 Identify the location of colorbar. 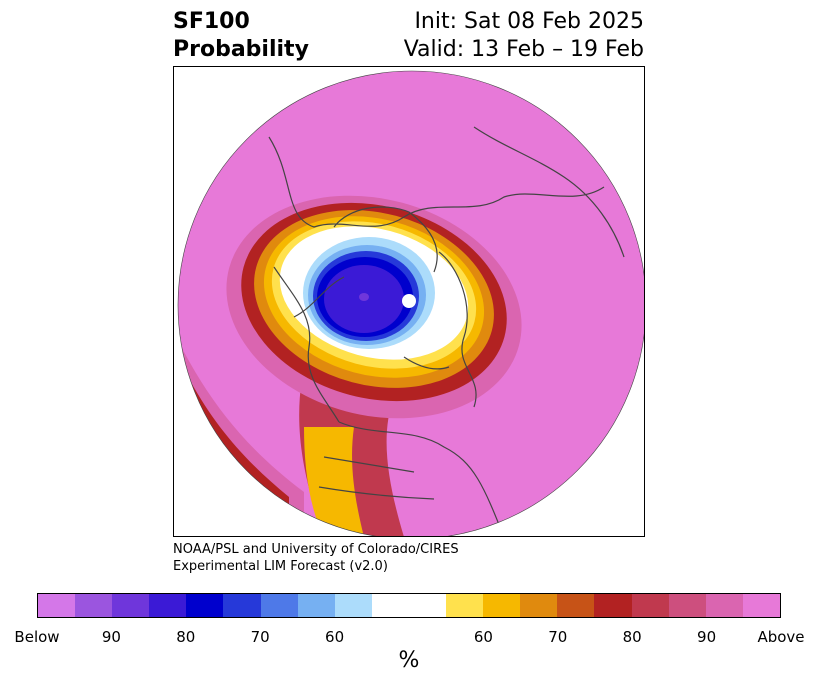
(409, 605).